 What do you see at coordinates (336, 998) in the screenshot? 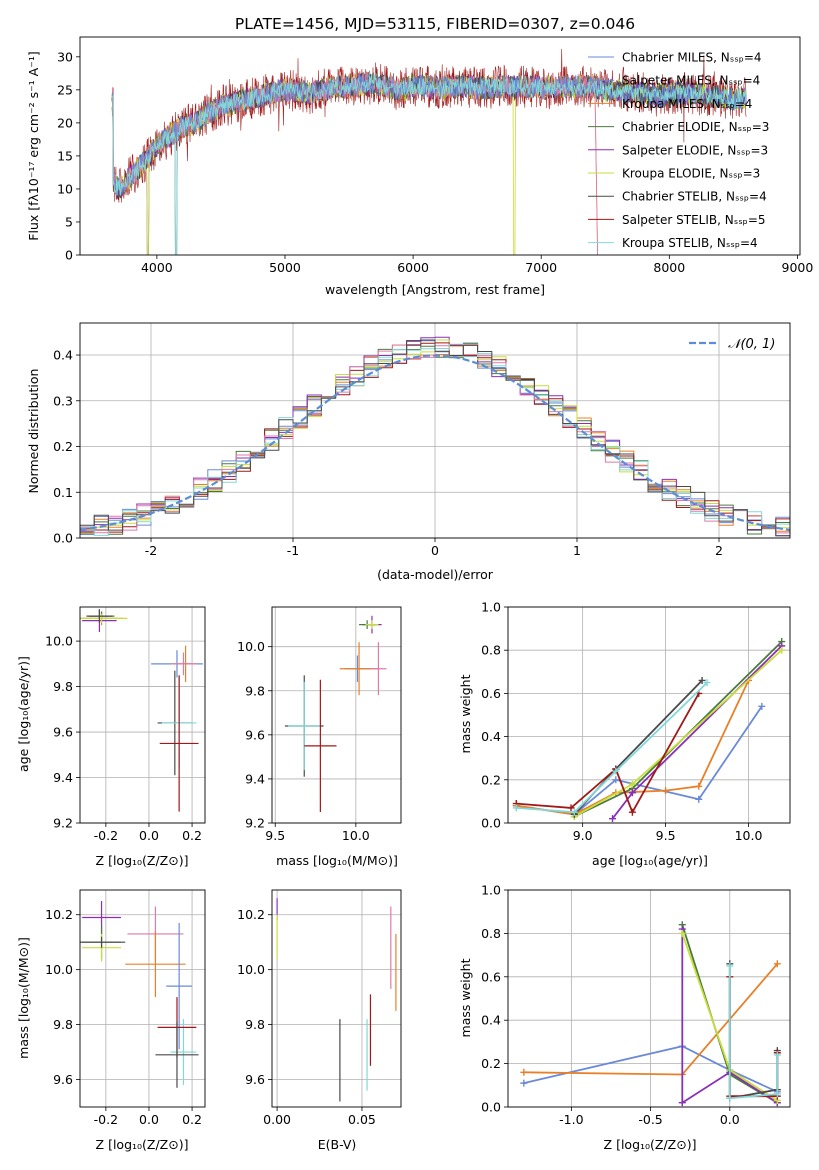
I see `mass-vs-ebv-frame` at bounding box center [336, 998].